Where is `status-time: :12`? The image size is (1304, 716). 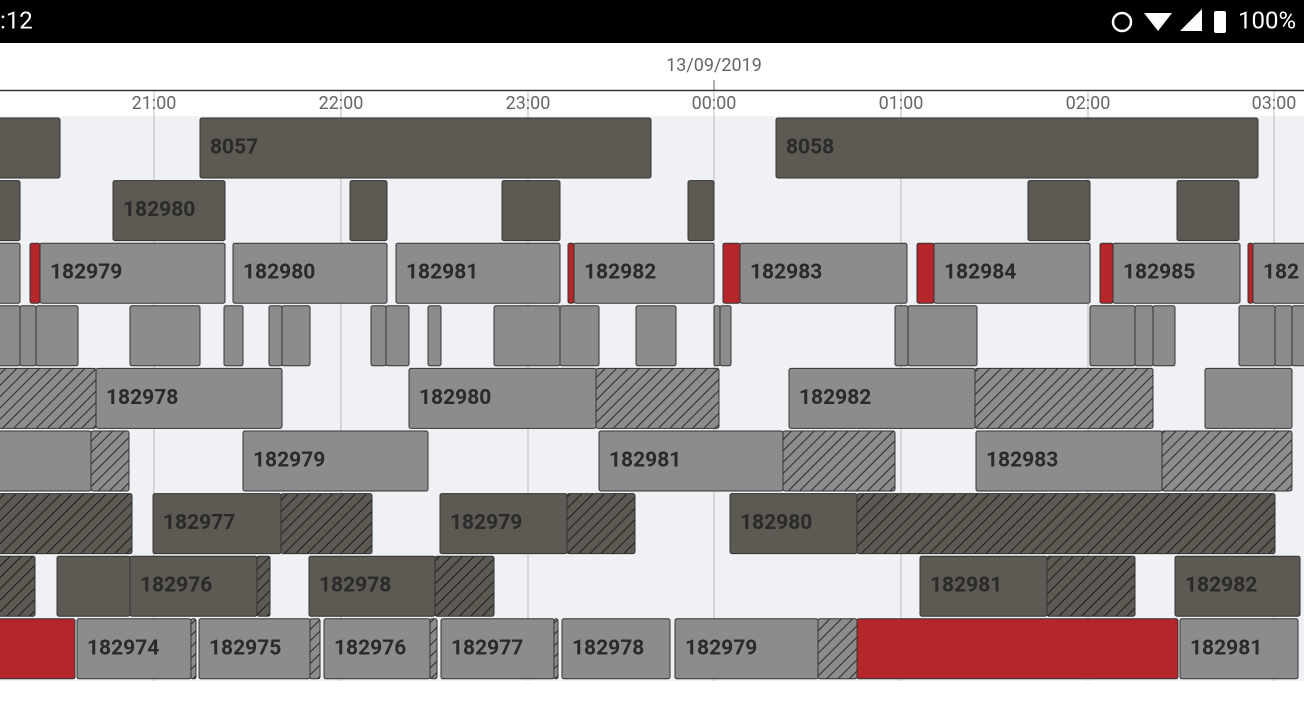
status-time: :12 is located at coordinates (16, 20).